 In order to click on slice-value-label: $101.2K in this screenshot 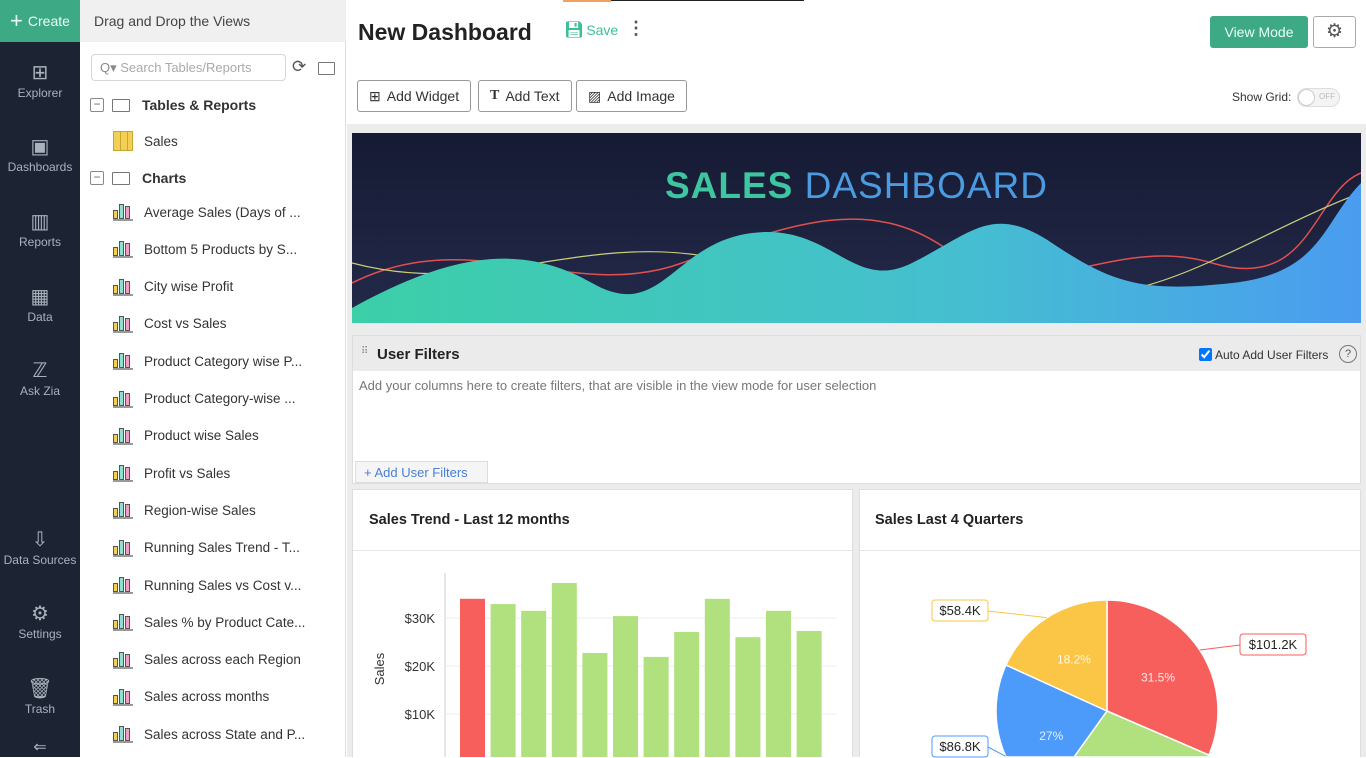, I will do `click(1273, 644)`.